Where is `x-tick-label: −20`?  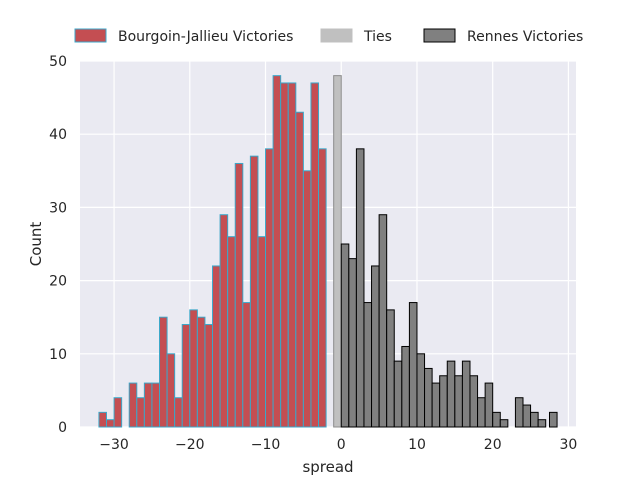 x-tick-label: −20 is located at coordinates (190, 445).